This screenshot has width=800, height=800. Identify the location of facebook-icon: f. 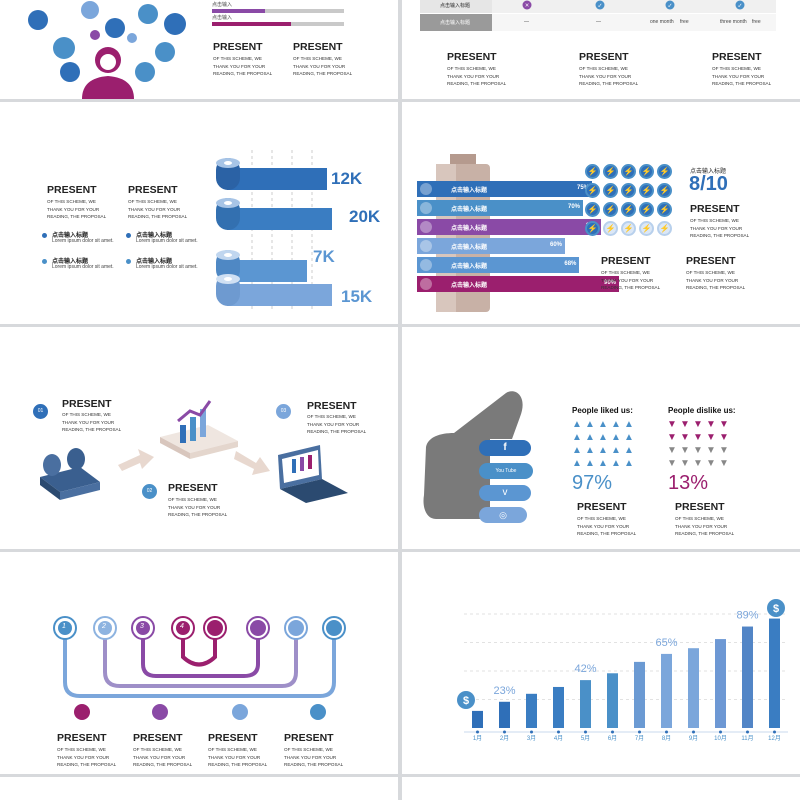
(505, 448).